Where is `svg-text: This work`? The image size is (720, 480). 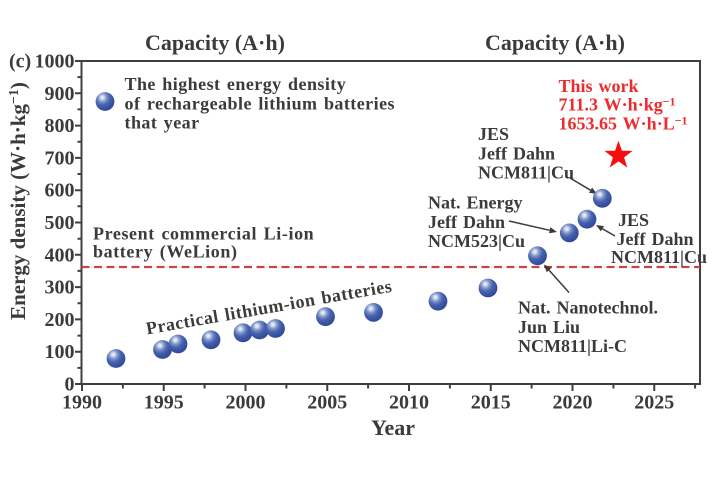
svg-text: This work is located at coordinates (599, 86).